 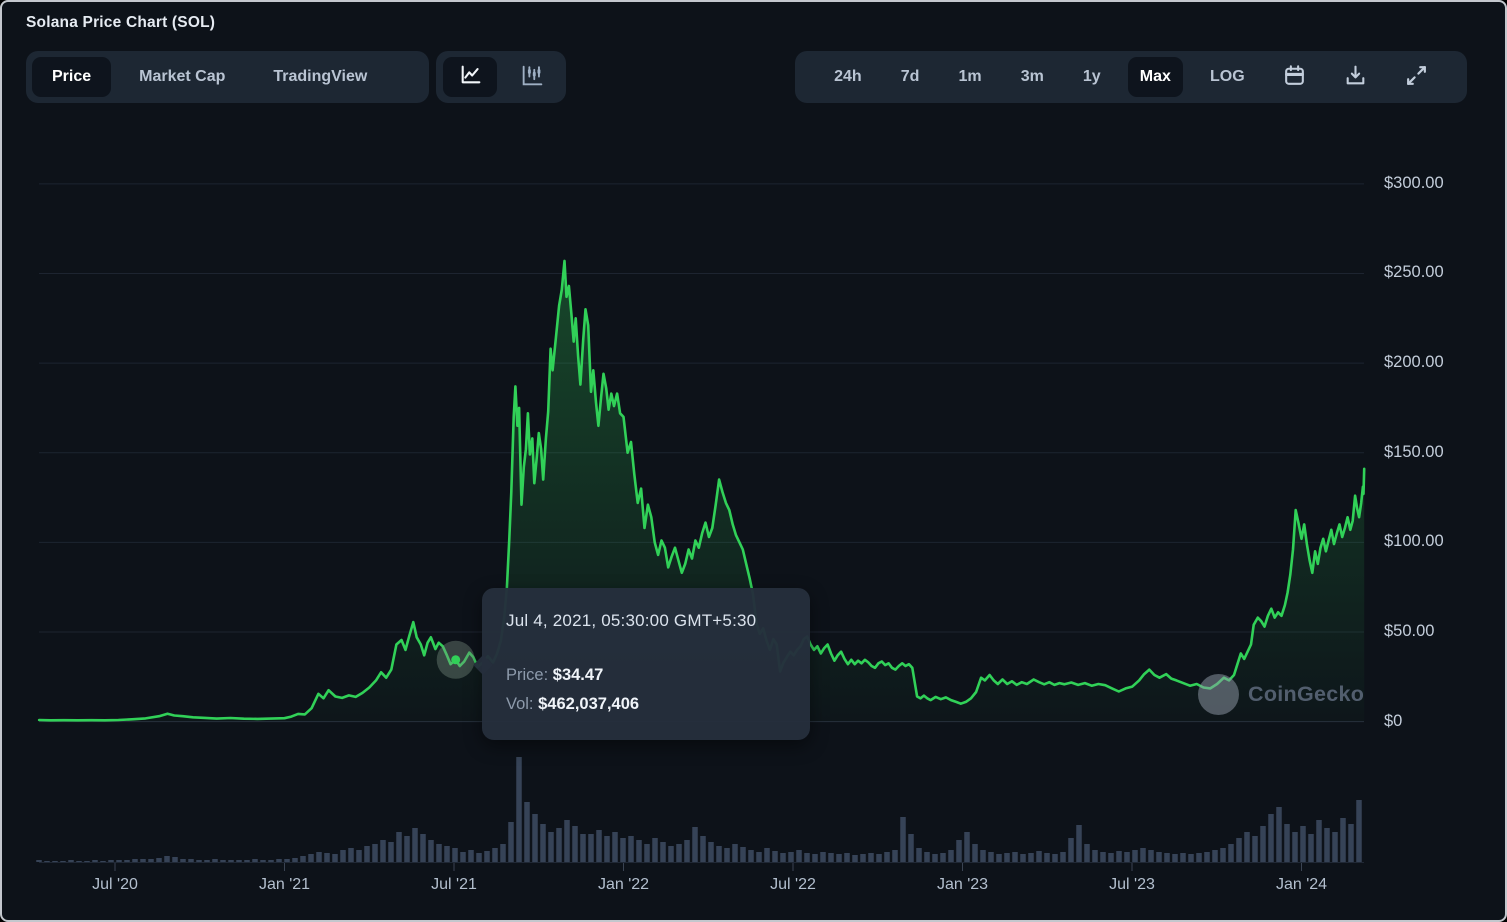 What do you see at coordinates (121, 22) in the screenshot?
I see `page-title: Solana Price Chart (SOL)` at bounding box center [121, 22].